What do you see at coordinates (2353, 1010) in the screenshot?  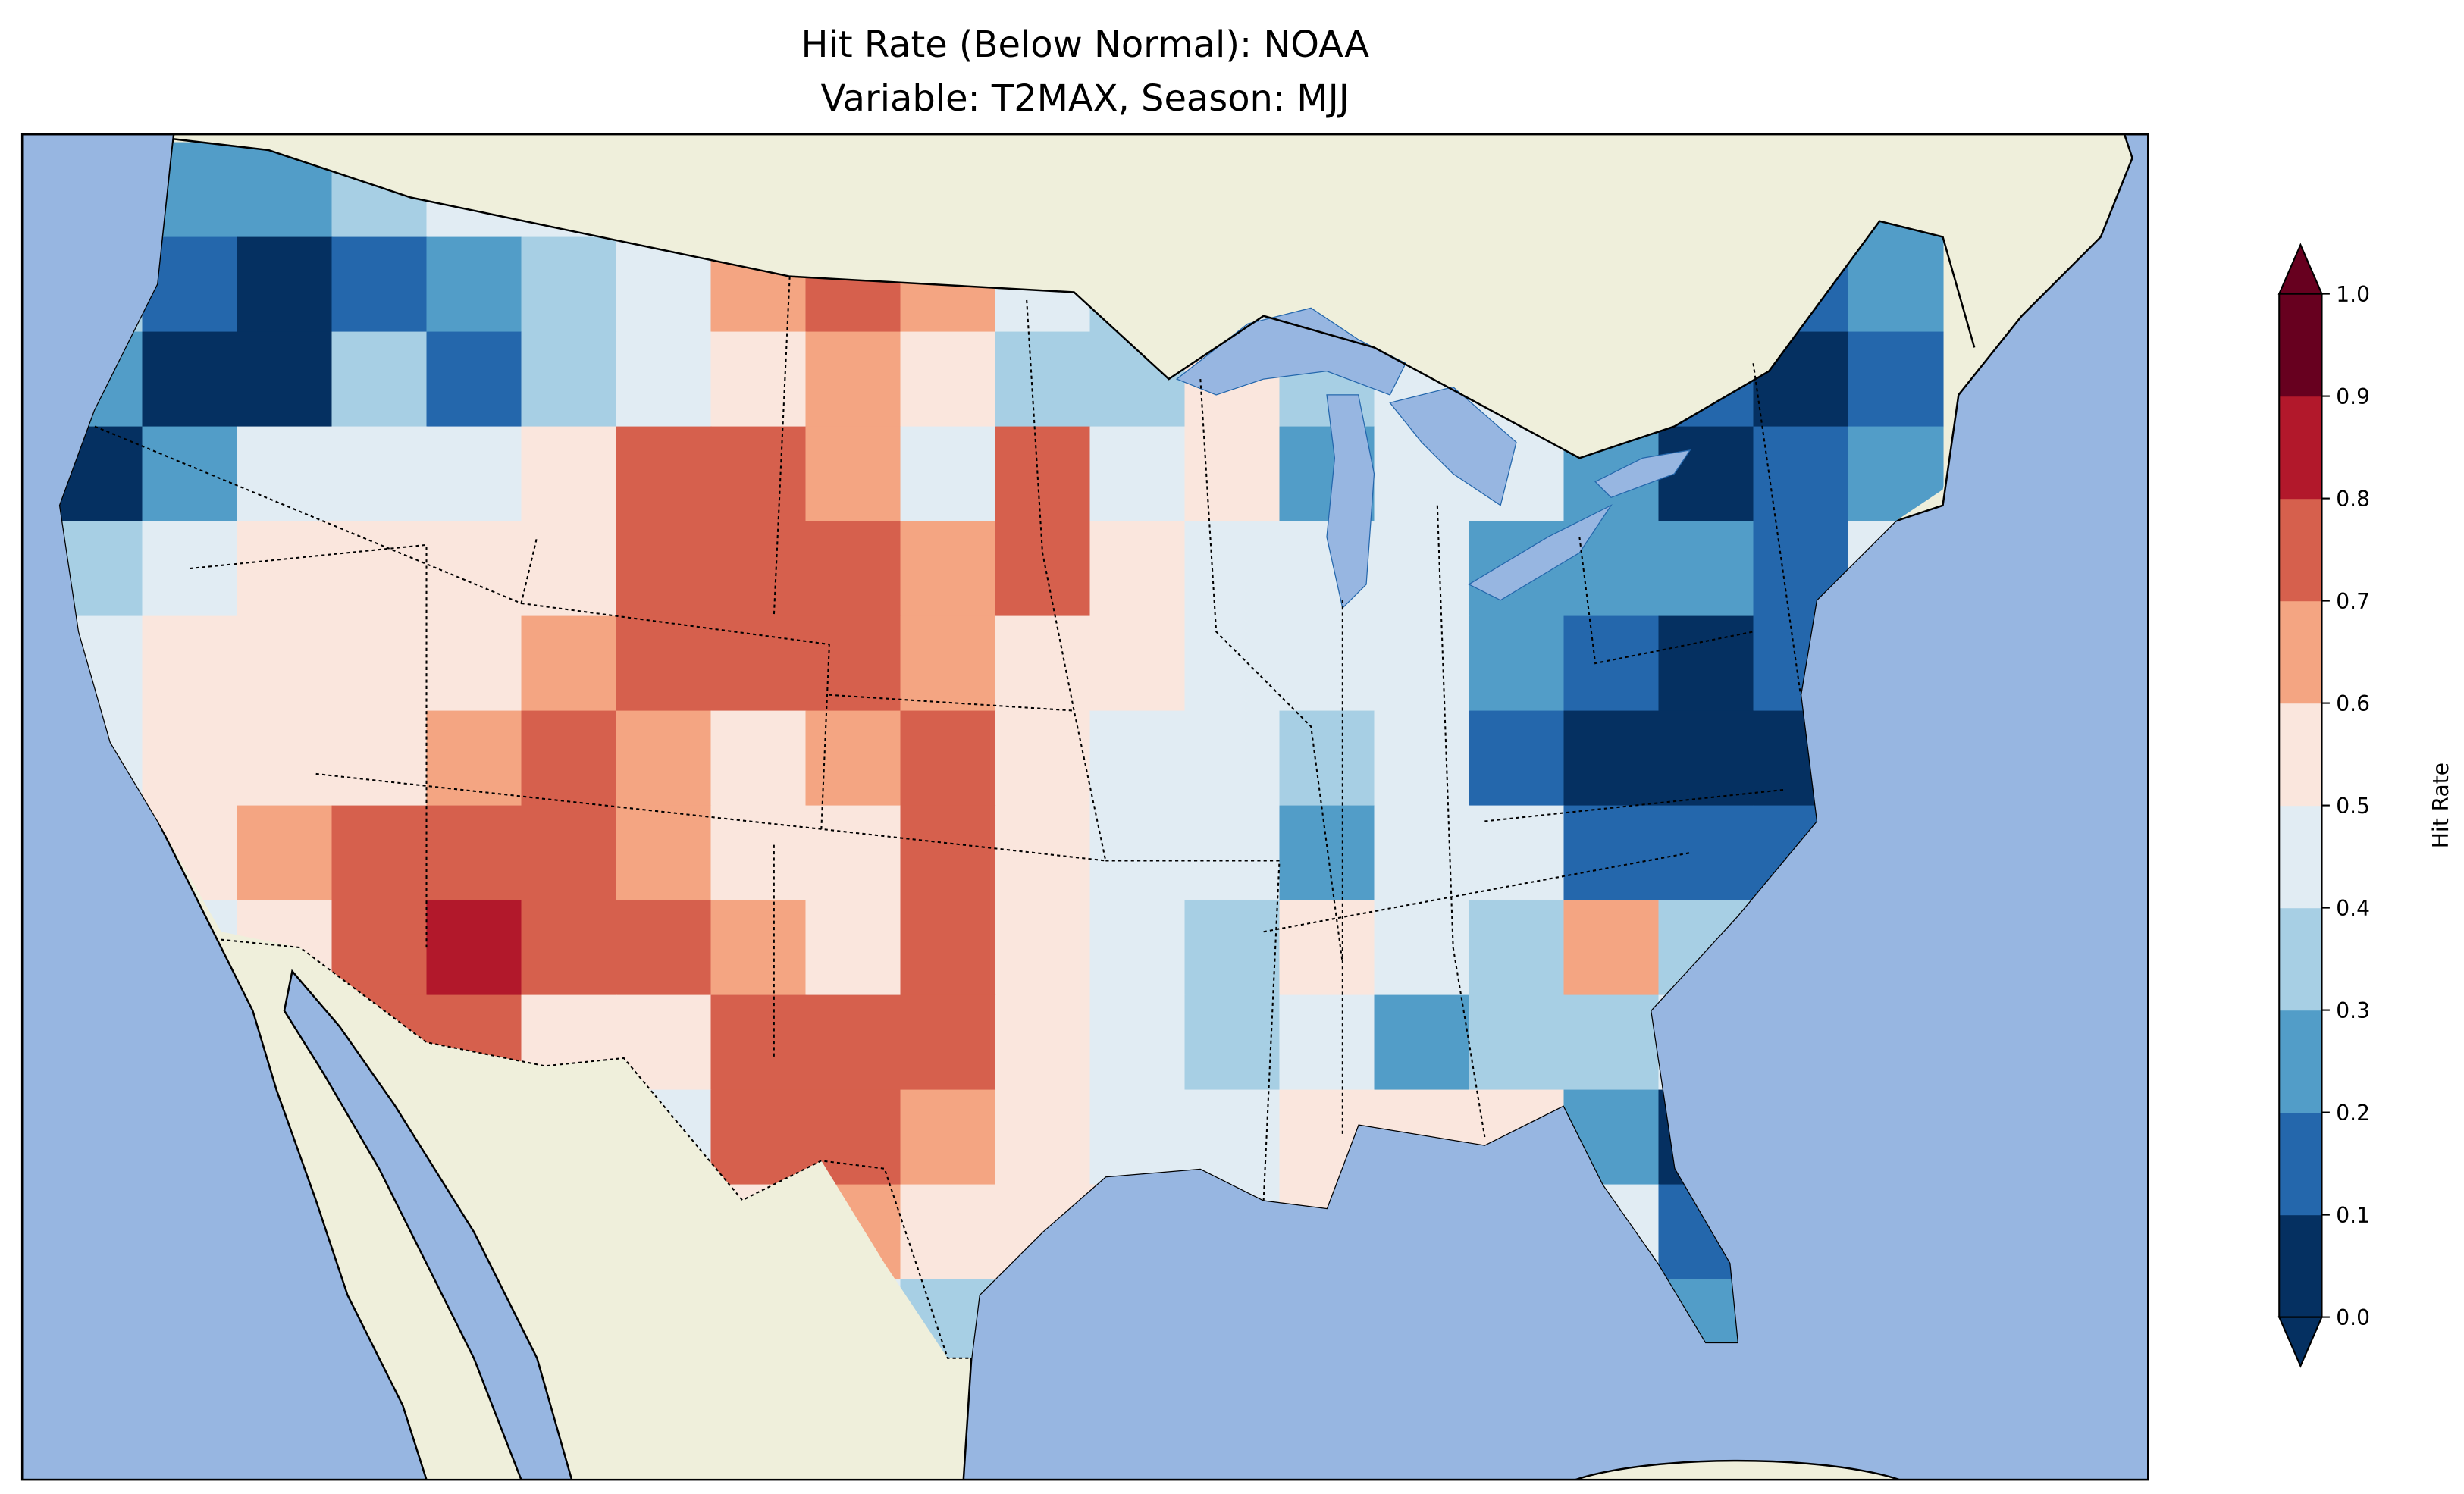 I see `colorbar-tick-label: 0.3` at bounding box center [2353, 1010].